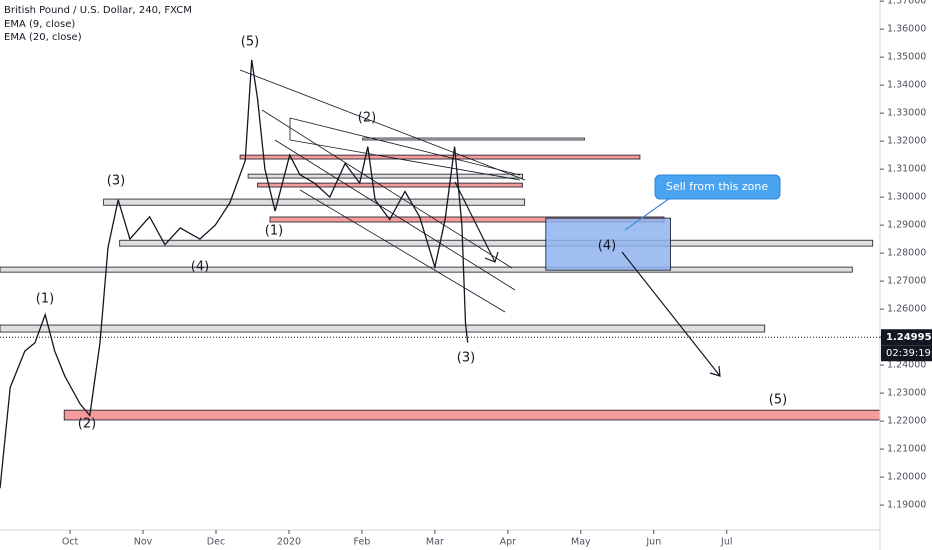 This screenshot has height=550, width=932. I want to click on y-tick-label: 1.20000, so click(906, 477).